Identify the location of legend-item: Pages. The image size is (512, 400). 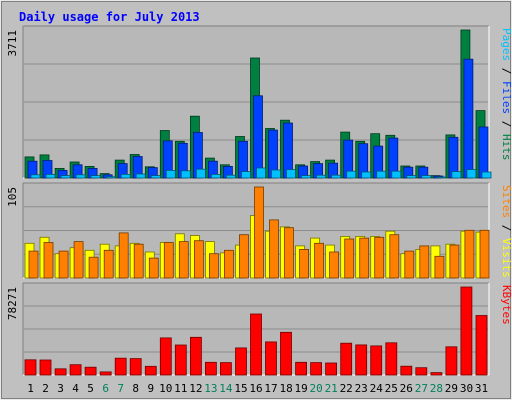
(506, 44).